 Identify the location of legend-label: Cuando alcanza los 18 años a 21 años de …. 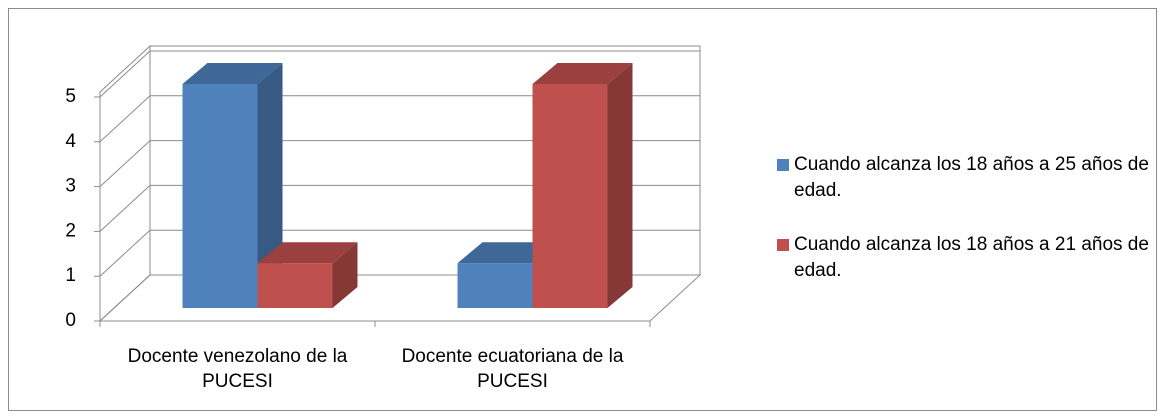
(971, 257).